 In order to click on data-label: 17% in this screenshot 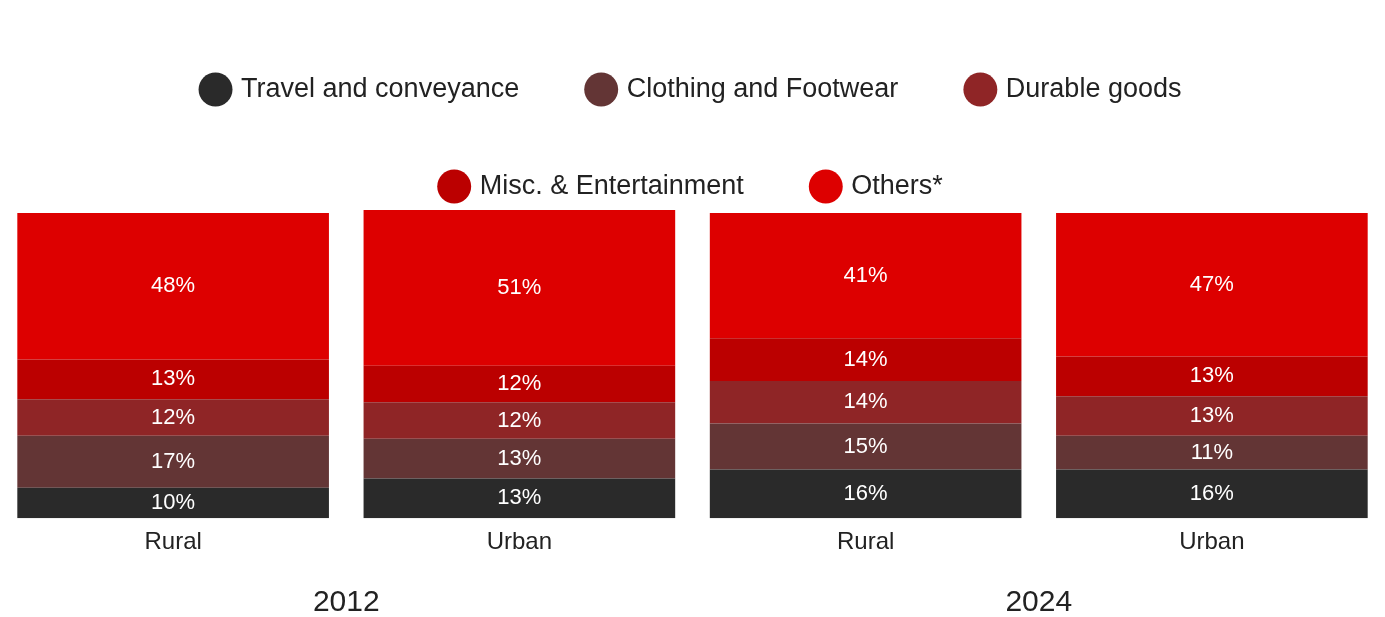, I will do `click(173, 460)`.